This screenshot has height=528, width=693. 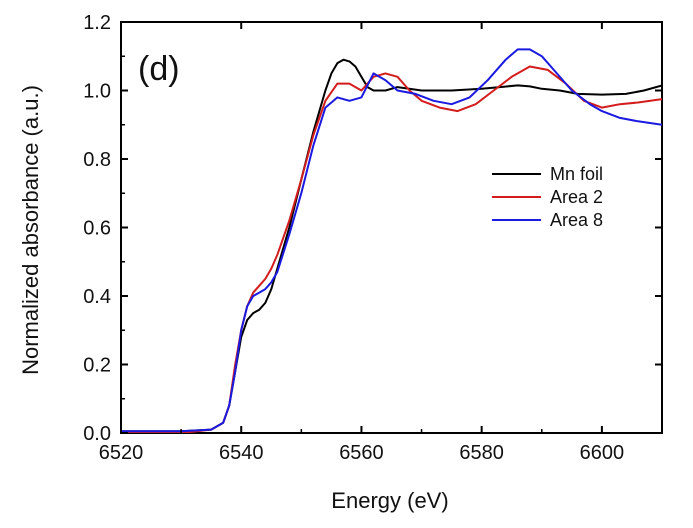 I want to click on y-tick-label: 0.0, so click(x=97, y=434).